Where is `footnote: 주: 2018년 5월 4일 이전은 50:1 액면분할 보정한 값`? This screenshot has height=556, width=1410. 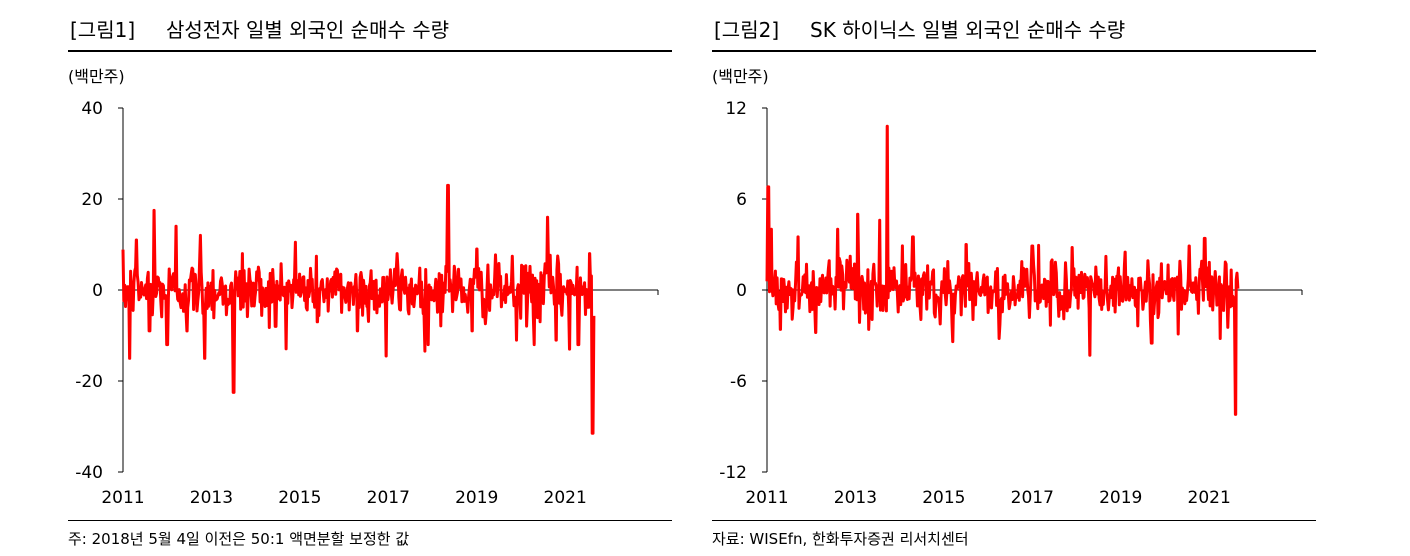 footnote: 주: 2018년 5월 4일 이전은 50:1 액면분할 보정한 값 is located at coordinates (239, 539).